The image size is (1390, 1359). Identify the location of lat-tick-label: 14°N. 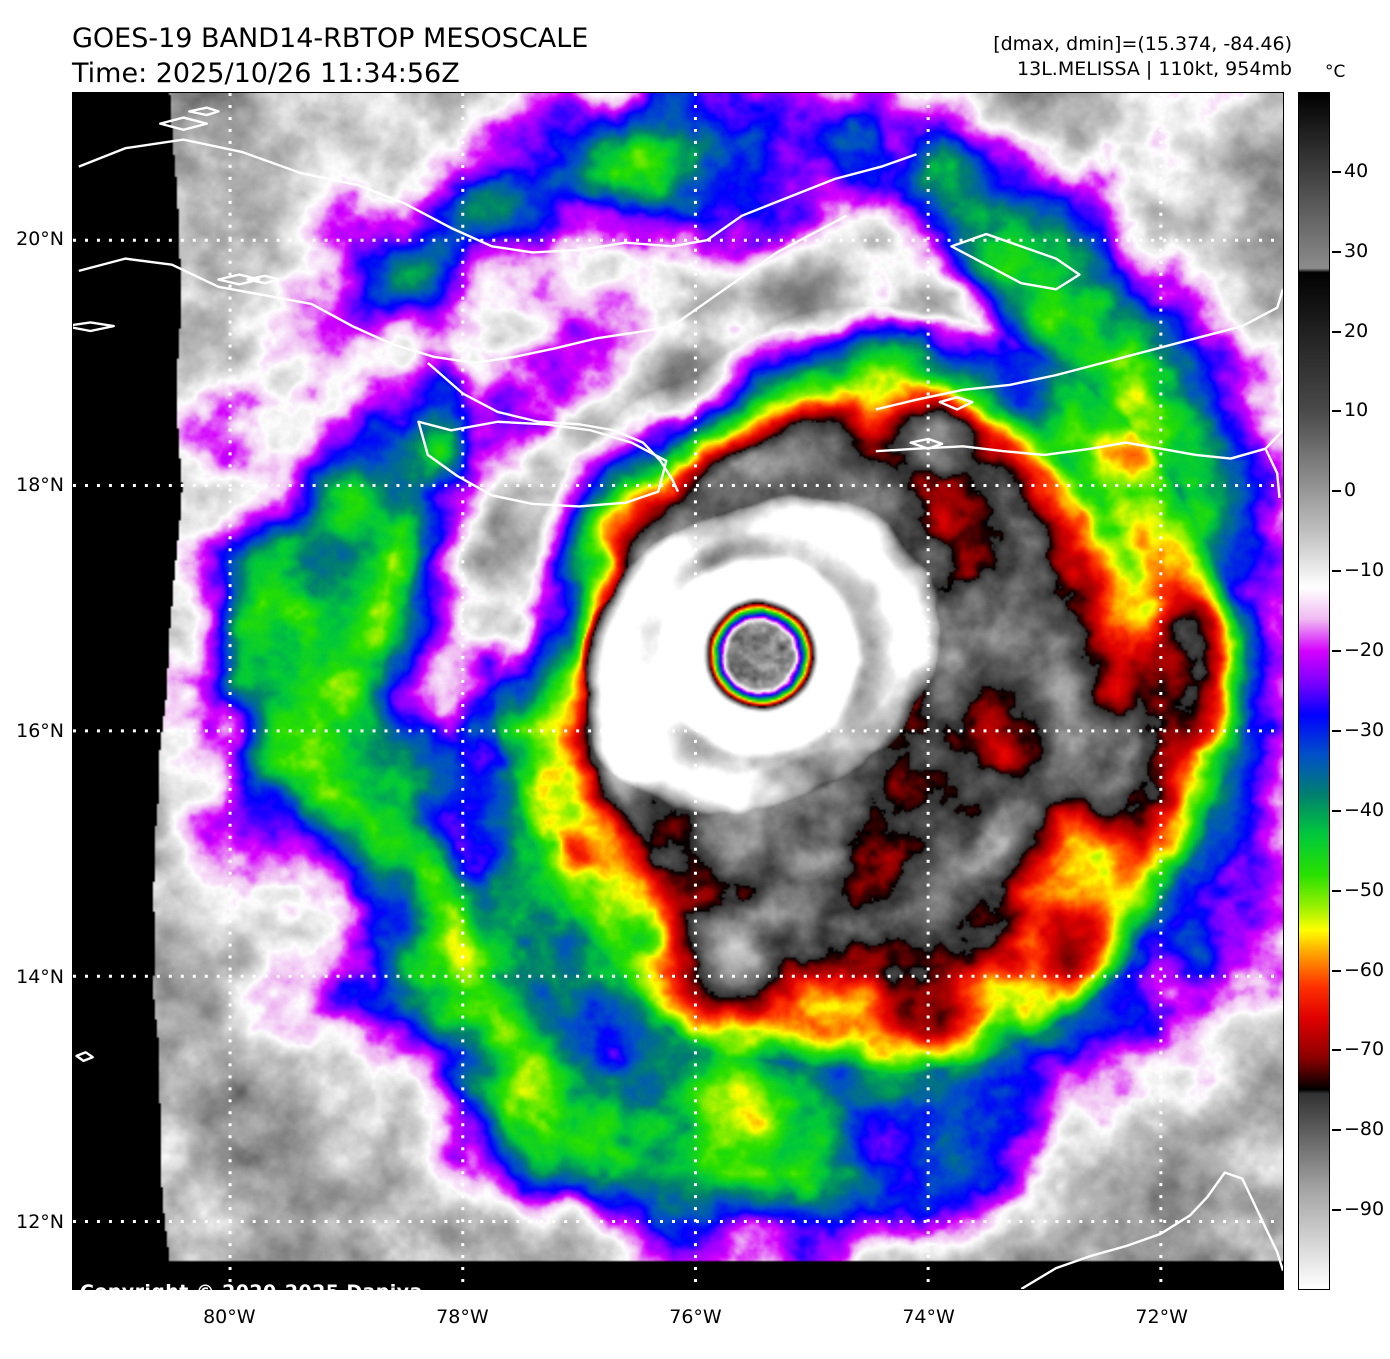
(40, 976).